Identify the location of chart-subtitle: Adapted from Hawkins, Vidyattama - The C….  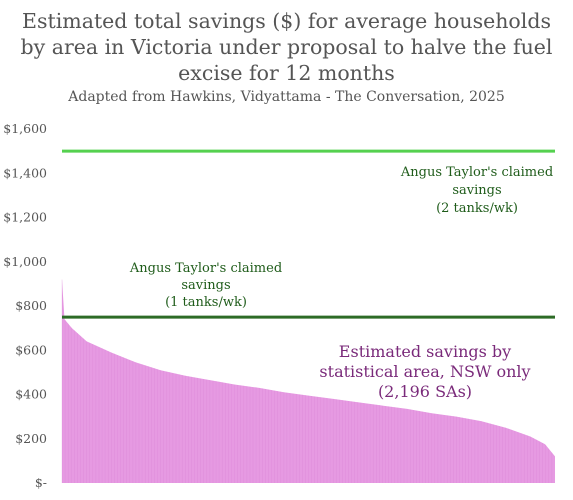
(286, 97).